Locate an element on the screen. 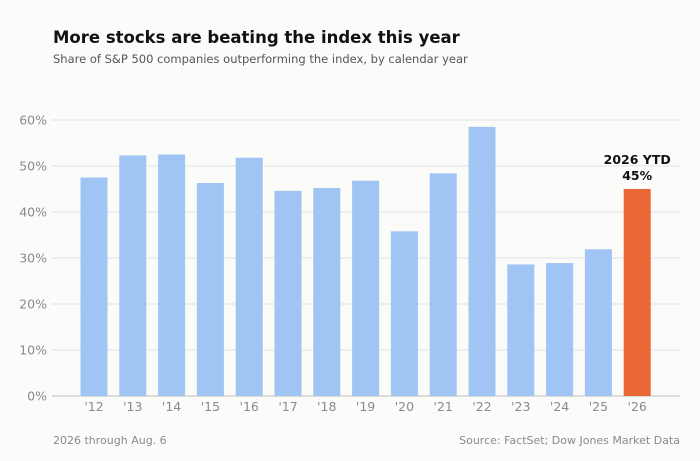 Image resolution: width=700 pixels, height=461 pixels. x-tick-label: '18 is located at coordinates (326, 406).